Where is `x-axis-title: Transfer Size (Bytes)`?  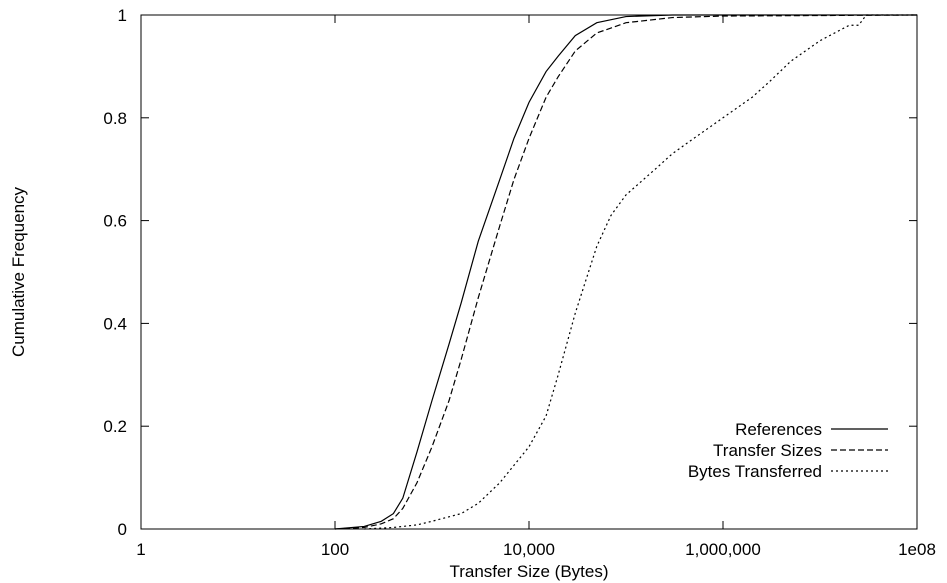
x-axis-title: Transfer Size (Bytes) is located at coordinates (528, 571).